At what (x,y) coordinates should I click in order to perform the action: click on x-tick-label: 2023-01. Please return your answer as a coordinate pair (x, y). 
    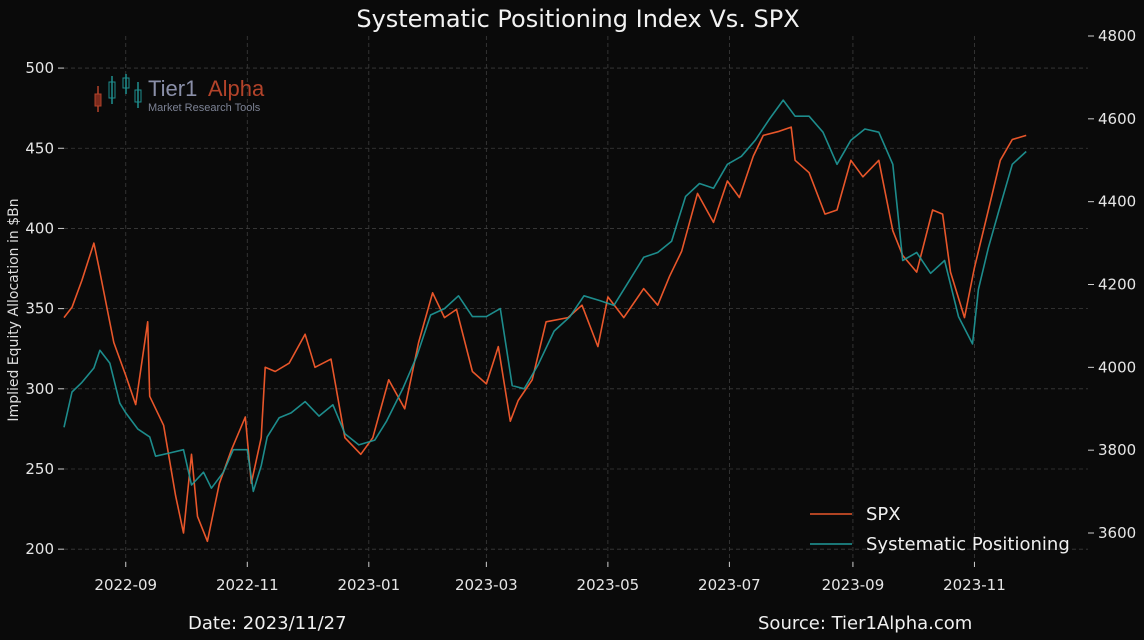
    Looking at the image, I should click on (368, 585).